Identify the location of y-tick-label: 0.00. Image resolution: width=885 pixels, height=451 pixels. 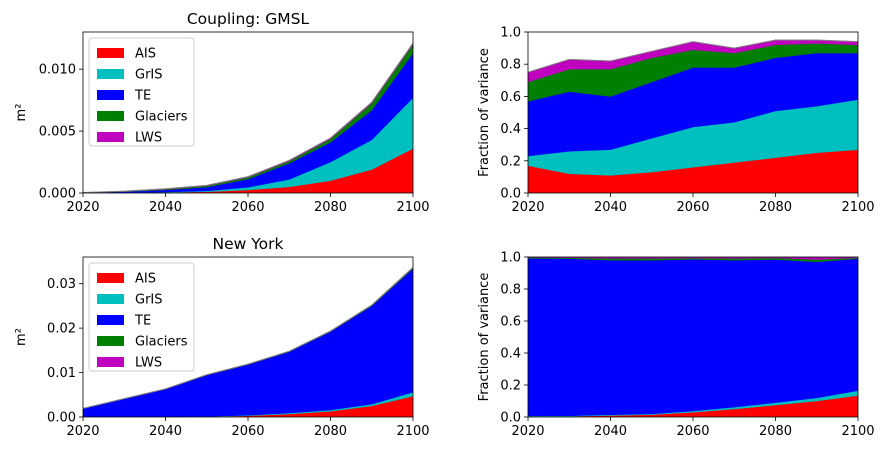
(61, 418).